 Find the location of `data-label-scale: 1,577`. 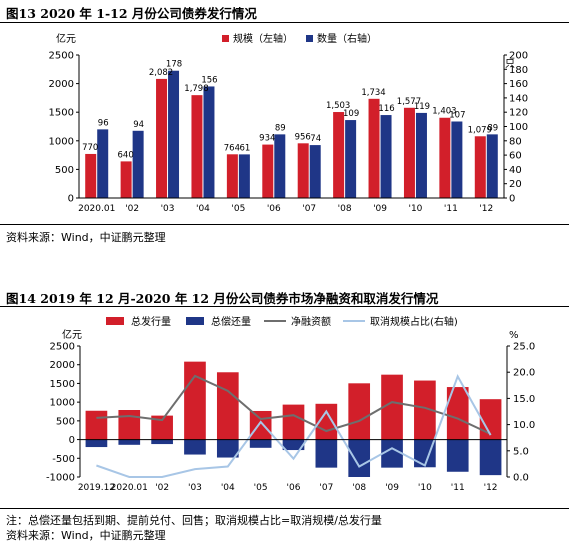

data-label-scale: 1,577 is located at coordinates (409, 102).